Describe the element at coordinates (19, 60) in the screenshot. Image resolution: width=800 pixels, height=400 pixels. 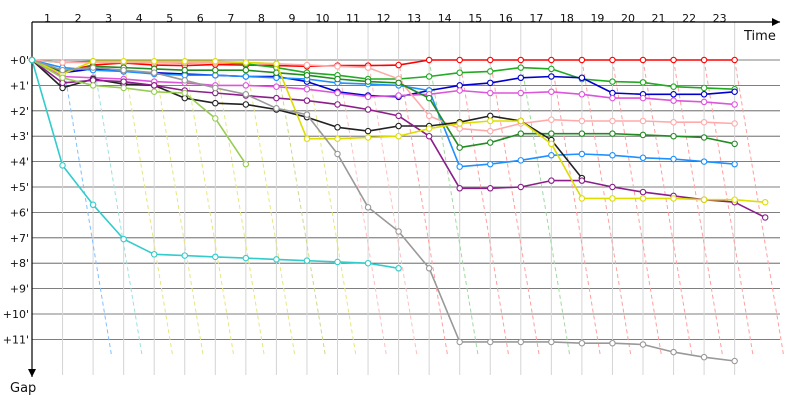
I see `y-tick-label: +0'` at that location.